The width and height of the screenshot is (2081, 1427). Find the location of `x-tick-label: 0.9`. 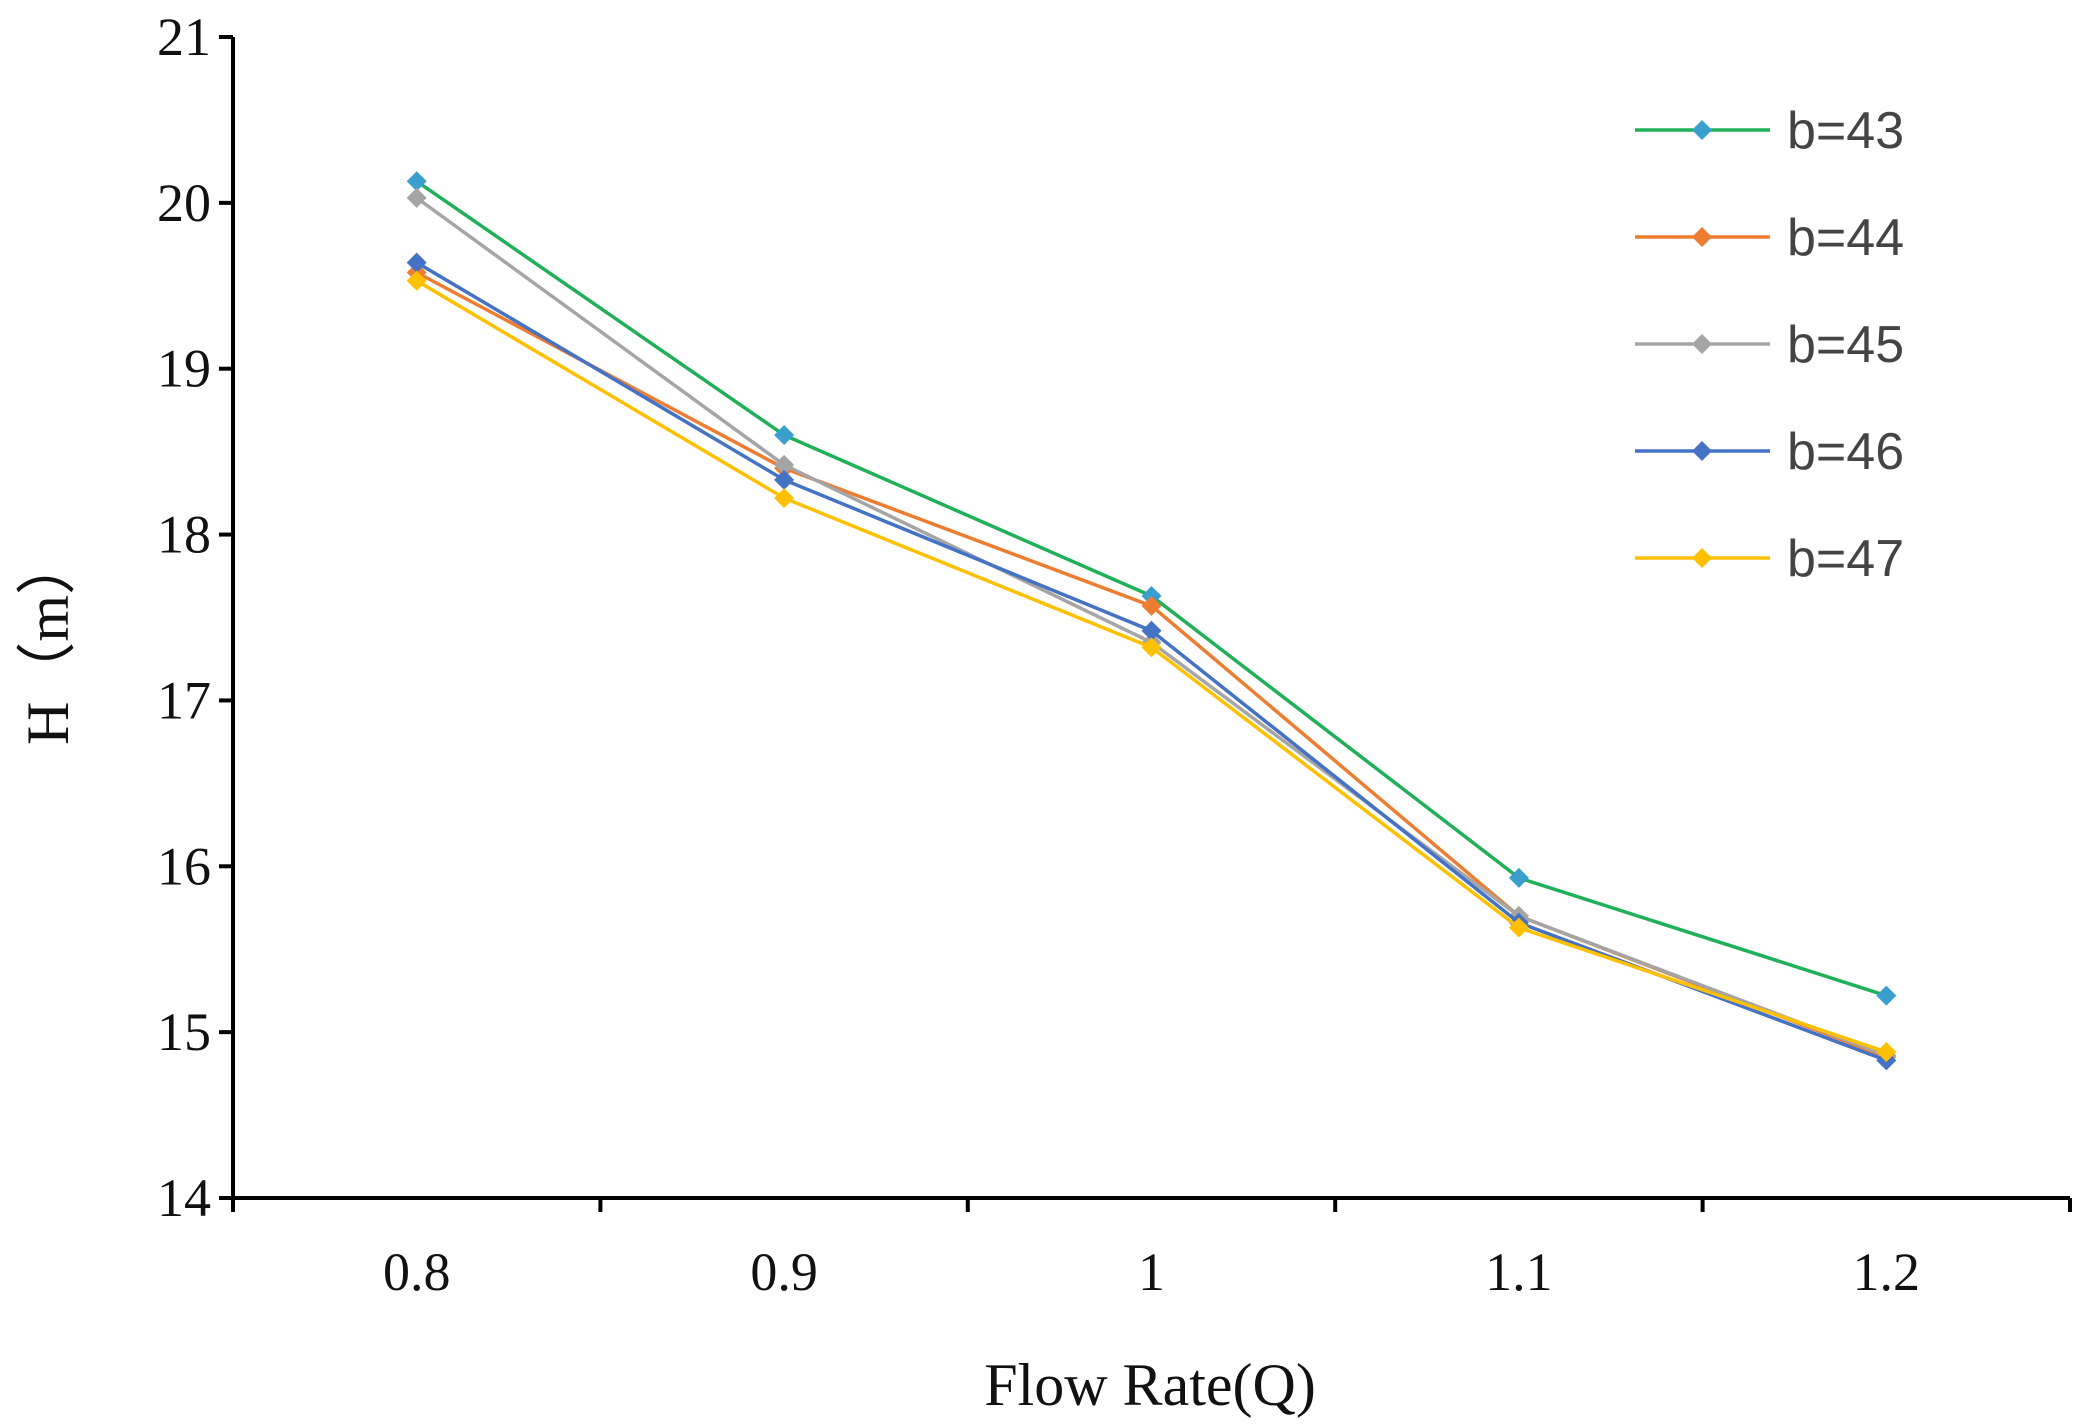

x-tick-label: 0.9 is located at coordinates (784, 1272).